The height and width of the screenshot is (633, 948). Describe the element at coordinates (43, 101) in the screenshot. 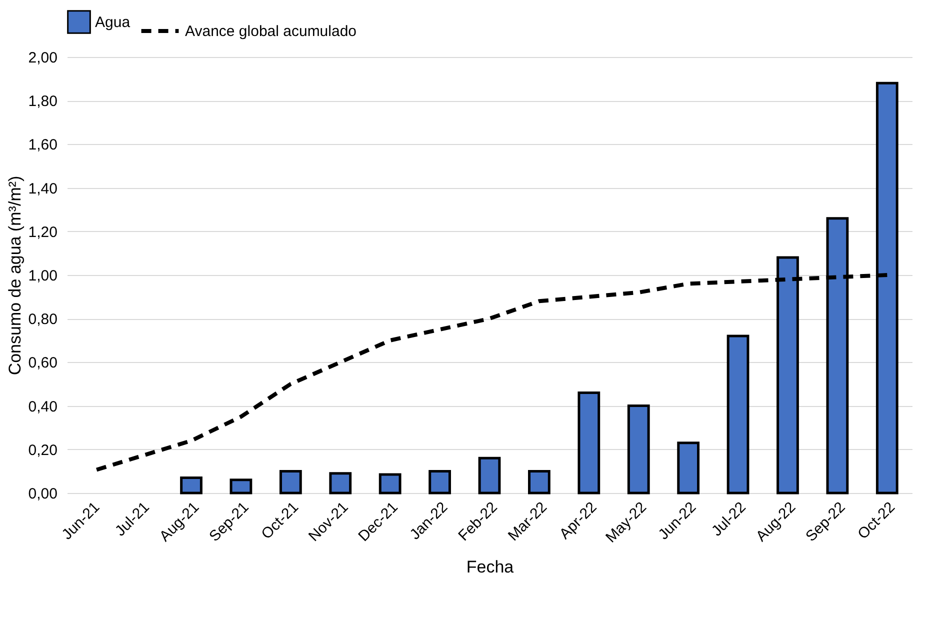

I see `y-tick-label: 1,80` at that location.